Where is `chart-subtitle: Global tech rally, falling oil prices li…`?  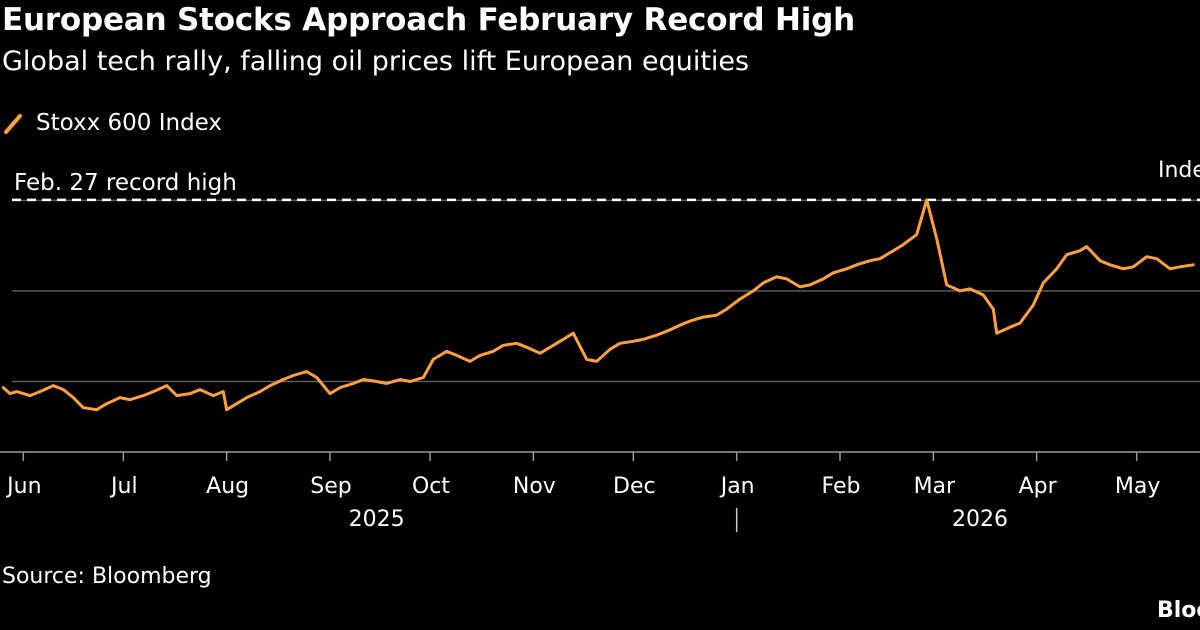
chart-subtitle: Global tech rally, falling oil prices li… is located at coordinates (376, 61).